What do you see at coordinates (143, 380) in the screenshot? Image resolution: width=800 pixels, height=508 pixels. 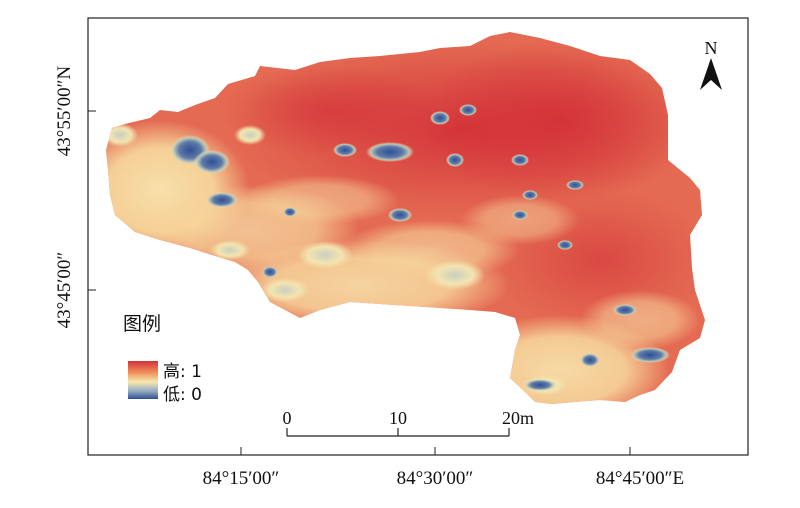 I see `legend-color-ramp` at bounding box center [143, 380].